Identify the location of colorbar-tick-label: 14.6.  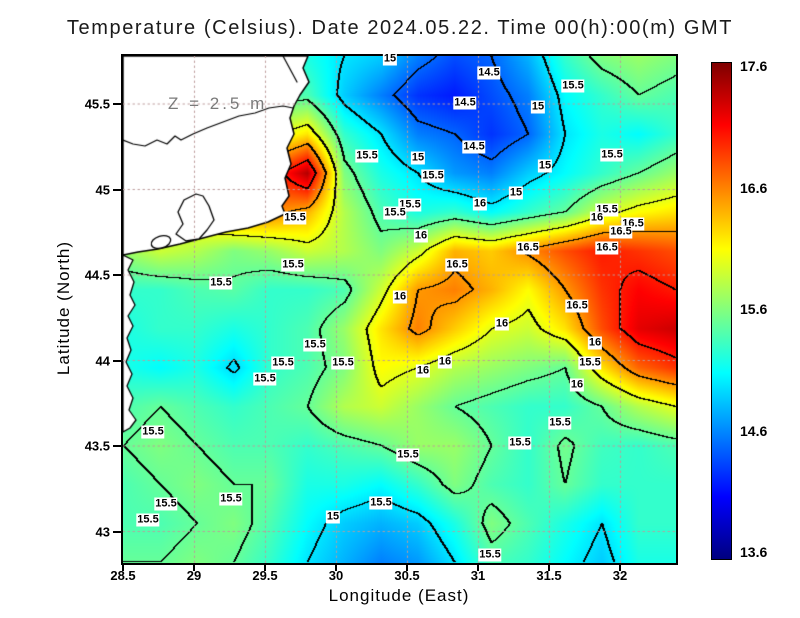
(754, 430).